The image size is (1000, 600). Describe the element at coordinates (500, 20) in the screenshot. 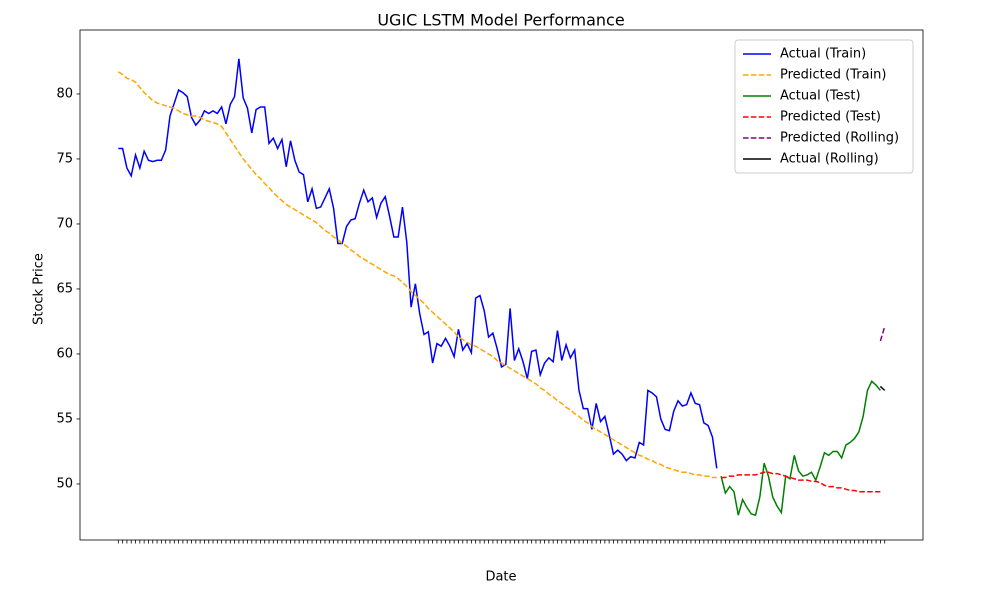

I see `chart-title: UGIC LSTM Model Performance` at that location.